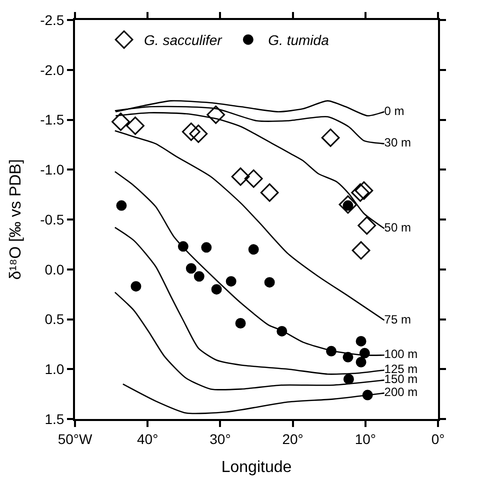 Image resolution: width=498 pixels, height=485 pixels. Describe the element at coordinates (52, 170) in the screenshot. I see `y-tick-label: -1.0` at that location.